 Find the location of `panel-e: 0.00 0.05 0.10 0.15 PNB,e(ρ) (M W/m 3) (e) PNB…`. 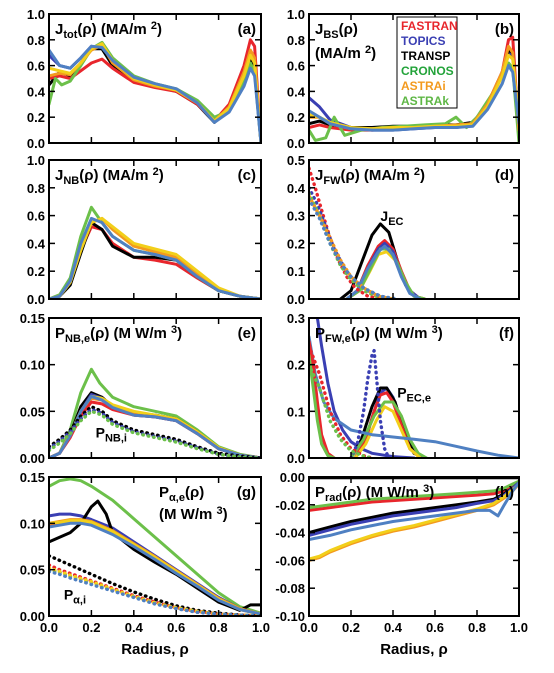

panel-e: 0.00 0.05 0.10 0.15 PNB,e(ρ) (M W/m 3) (e) PNB… is located at coordinates (141, 388).